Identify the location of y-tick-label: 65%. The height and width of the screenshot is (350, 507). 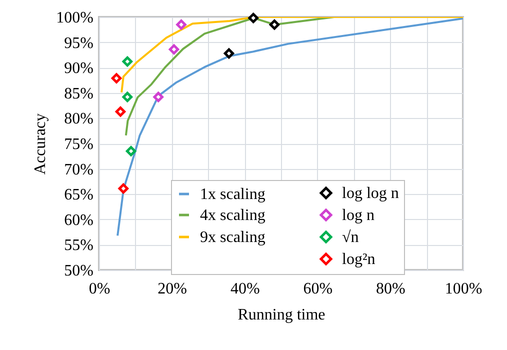
(79, 195).